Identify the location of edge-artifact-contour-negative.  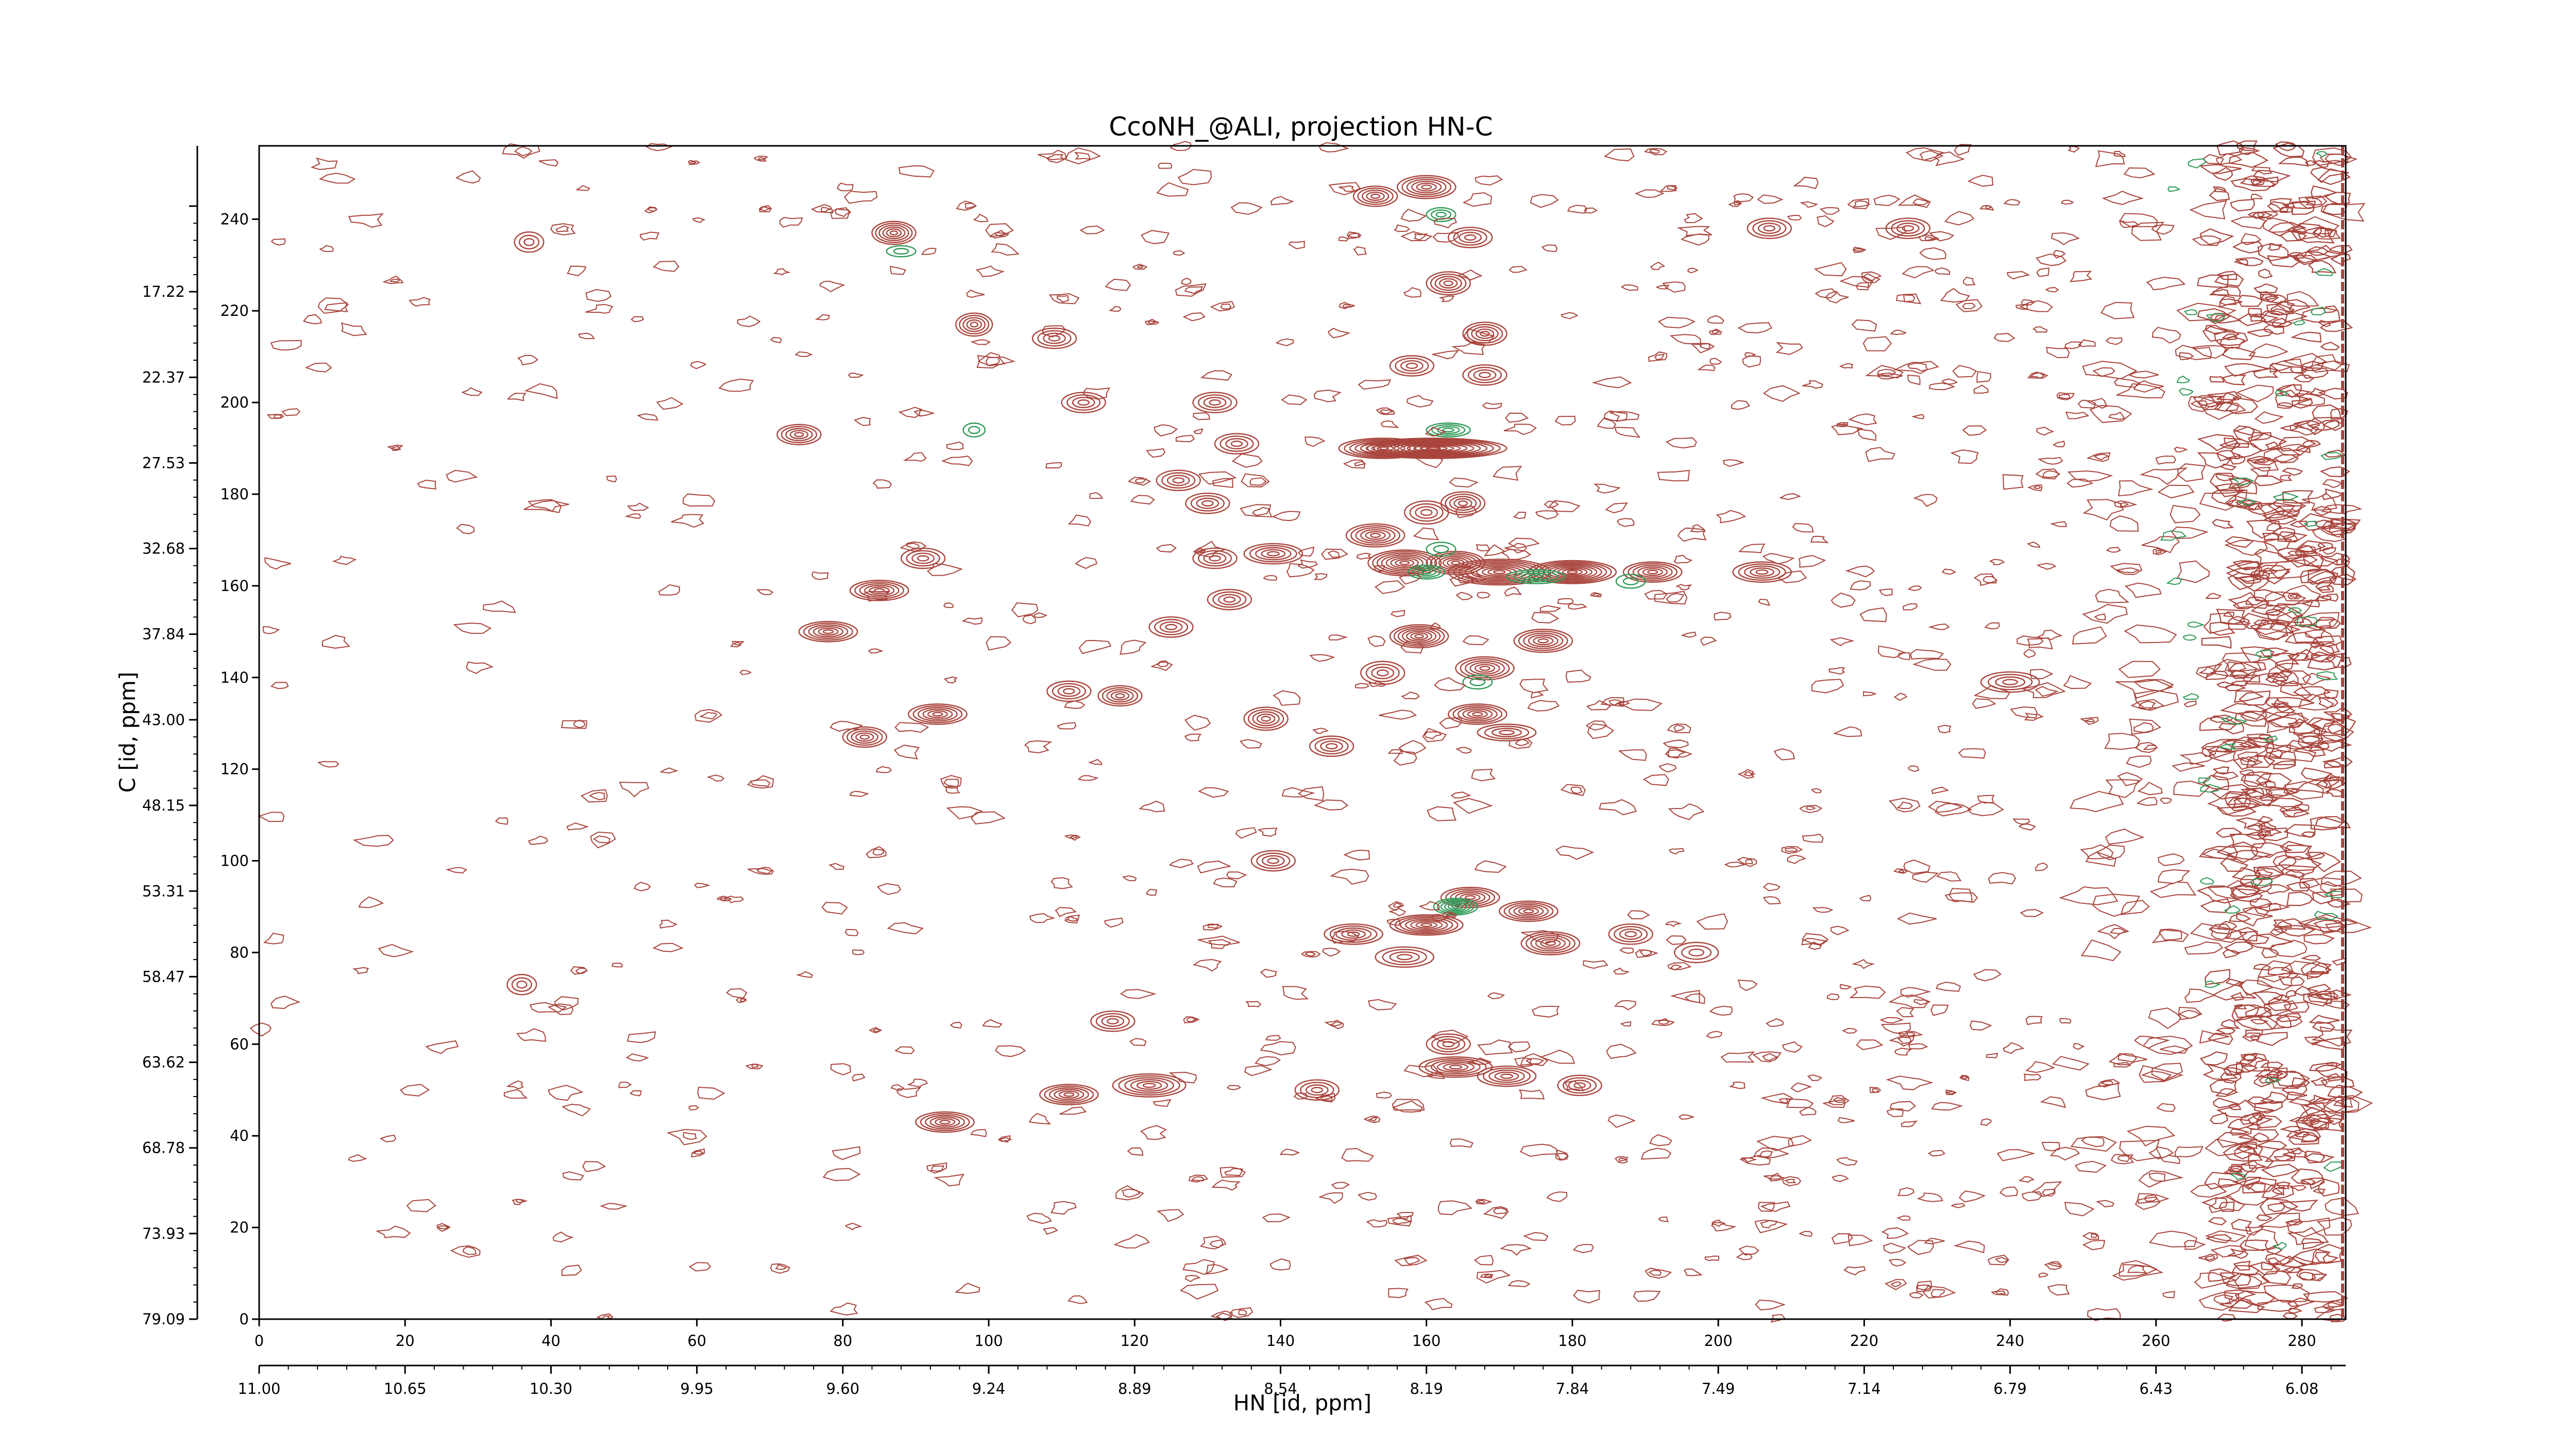
(2321, 153).